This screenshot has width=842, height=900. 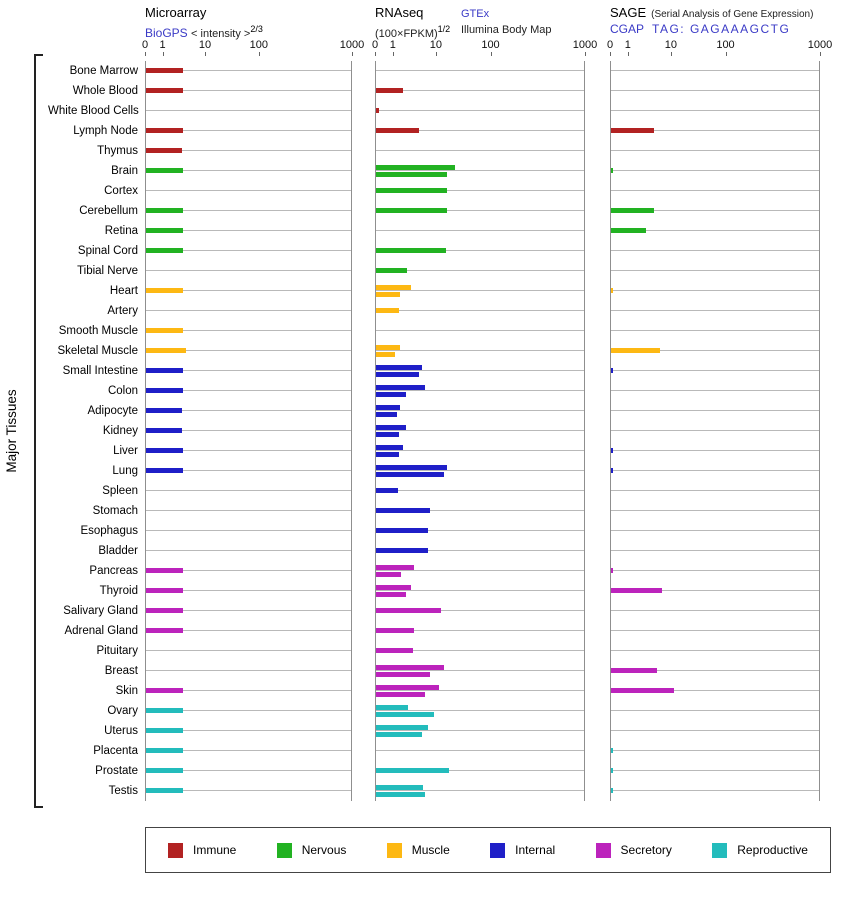 I want to click on tissue-label: Cerebellum, so click(x=108, y=211).